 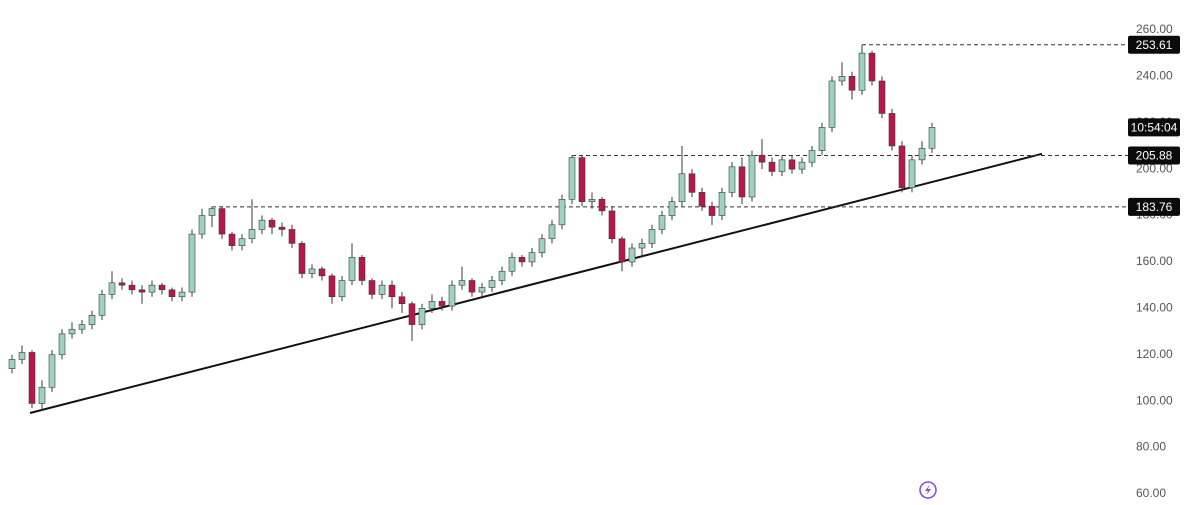 I want to click on level-label: 205.88, so click(x=1154, y=156).